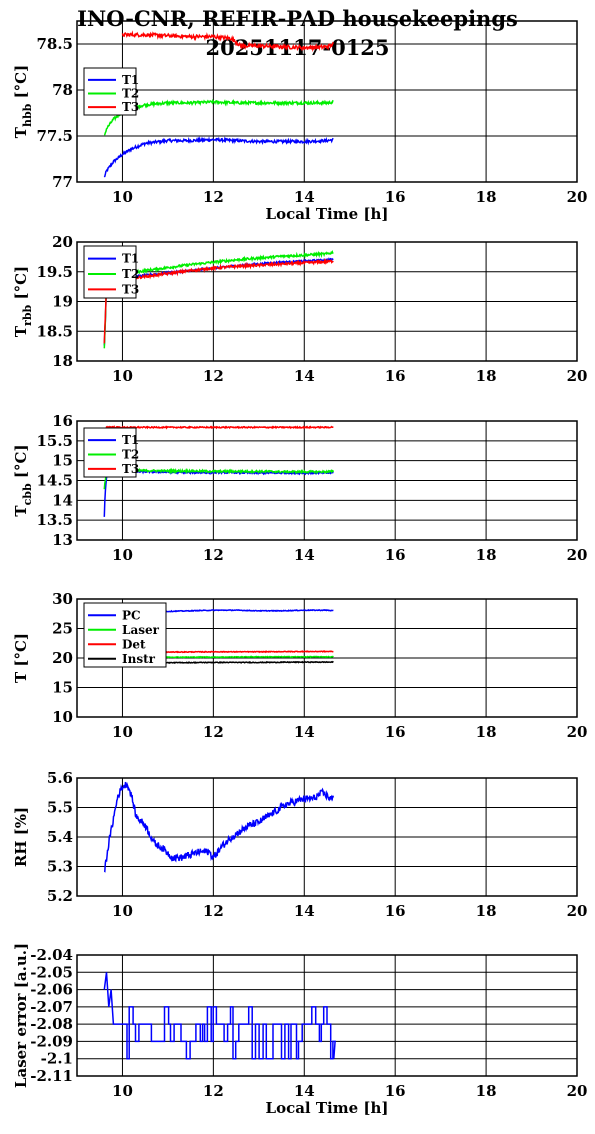 The image size is (595, 1134). I want to click on legend-label-t3: T3, so click(130, 289).